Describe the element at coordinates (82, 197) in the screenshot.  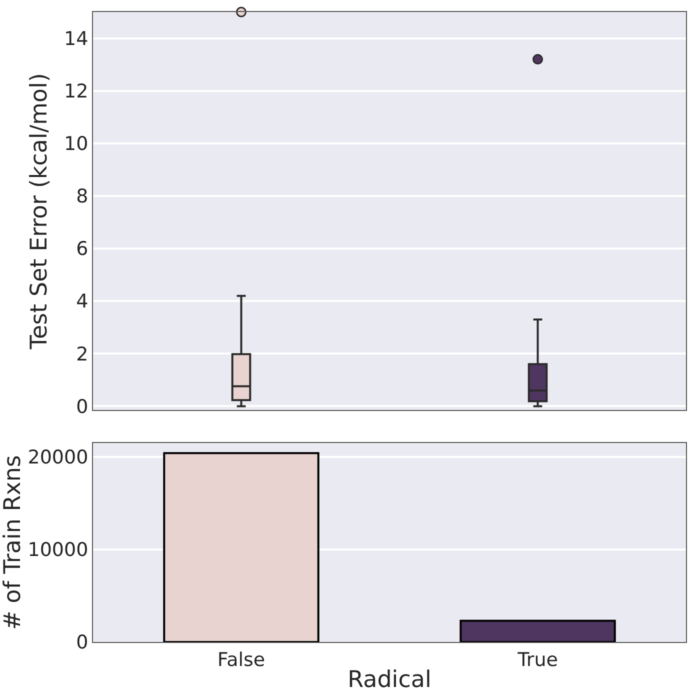
I see `y-tick-label: 8` at that location.